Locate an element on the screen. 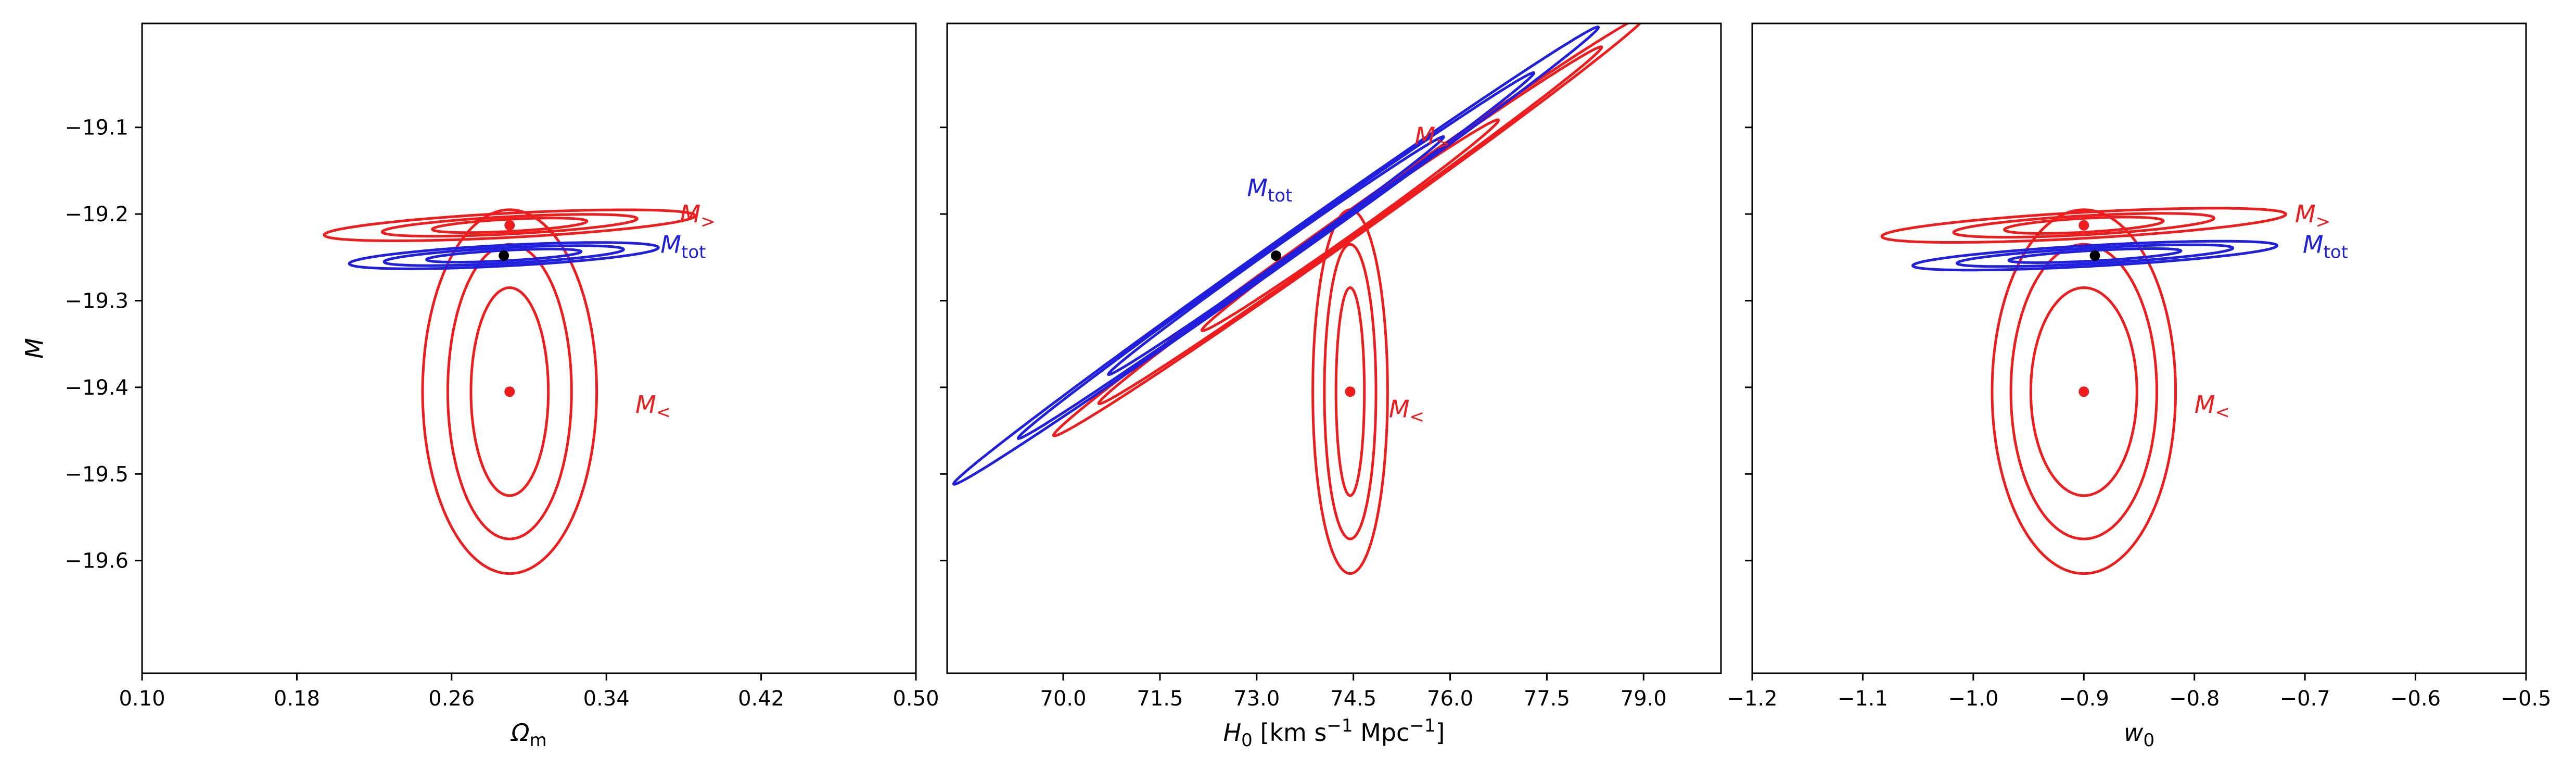  y-tick-label: −19.4 is located at coordinates (97, 388).